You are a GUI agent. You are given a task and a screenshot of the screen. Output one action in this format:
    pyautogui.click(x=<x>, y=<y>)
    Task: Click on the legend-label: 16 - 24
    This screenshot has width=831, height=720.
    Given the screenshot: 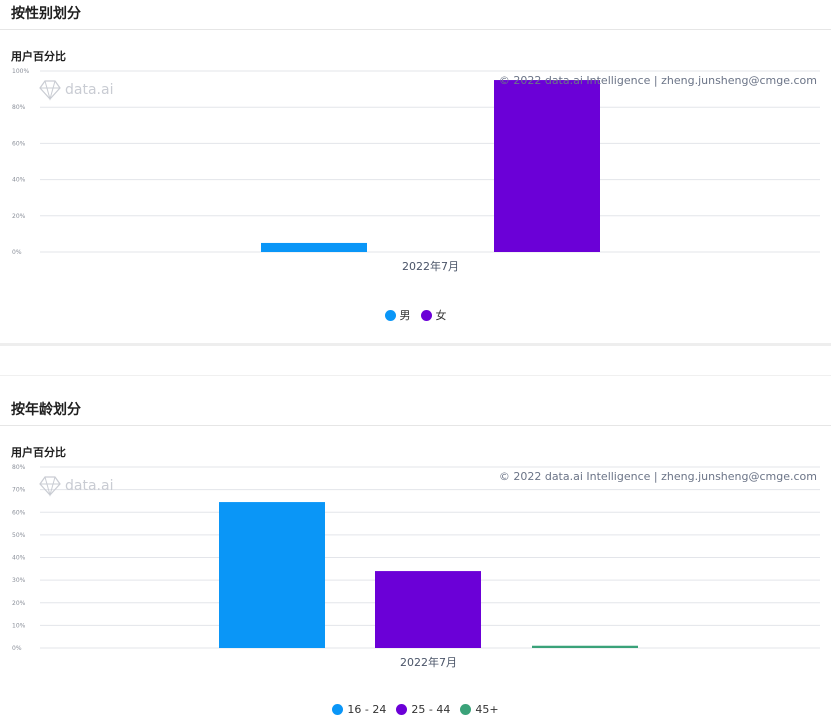 What is the action you would take?
    pyautogui.click(x=367, y=709)
    